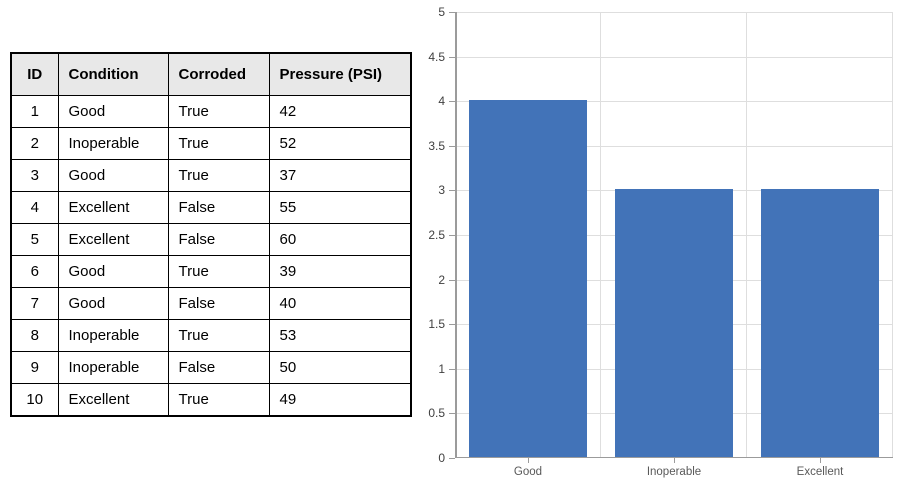 This screenshot has height=487, width=904. Describe the element at coordinates (528, 472) in the screenshot. I see `category-label: Good` at that location.